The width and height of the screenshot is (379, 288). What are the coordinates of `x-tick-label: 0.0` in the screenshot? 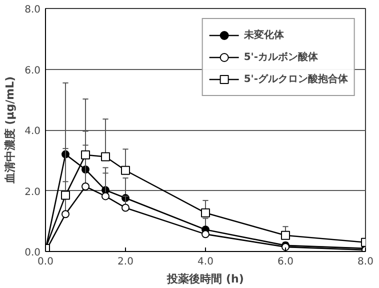 It's located at (46, 262).